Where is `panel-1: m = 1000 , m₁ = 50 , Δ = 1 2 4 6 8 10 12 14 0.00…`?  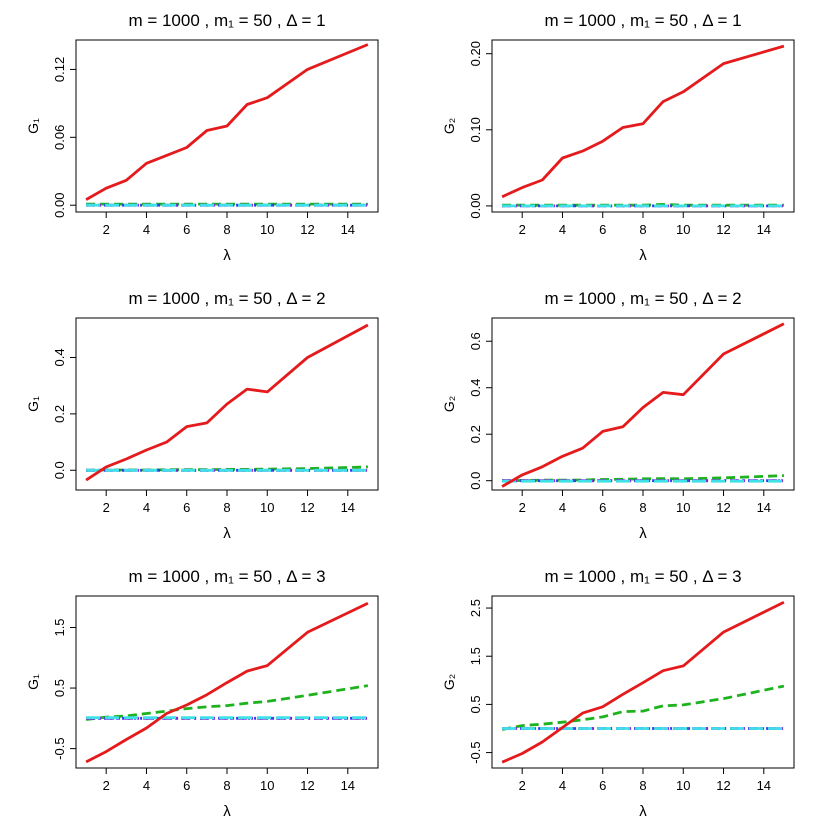
panel-1: m = 1000 , m₁ = 50 , Δ = 1 2 4 6 8 10 12 14 0.00… is located at coordinates (202, 137).